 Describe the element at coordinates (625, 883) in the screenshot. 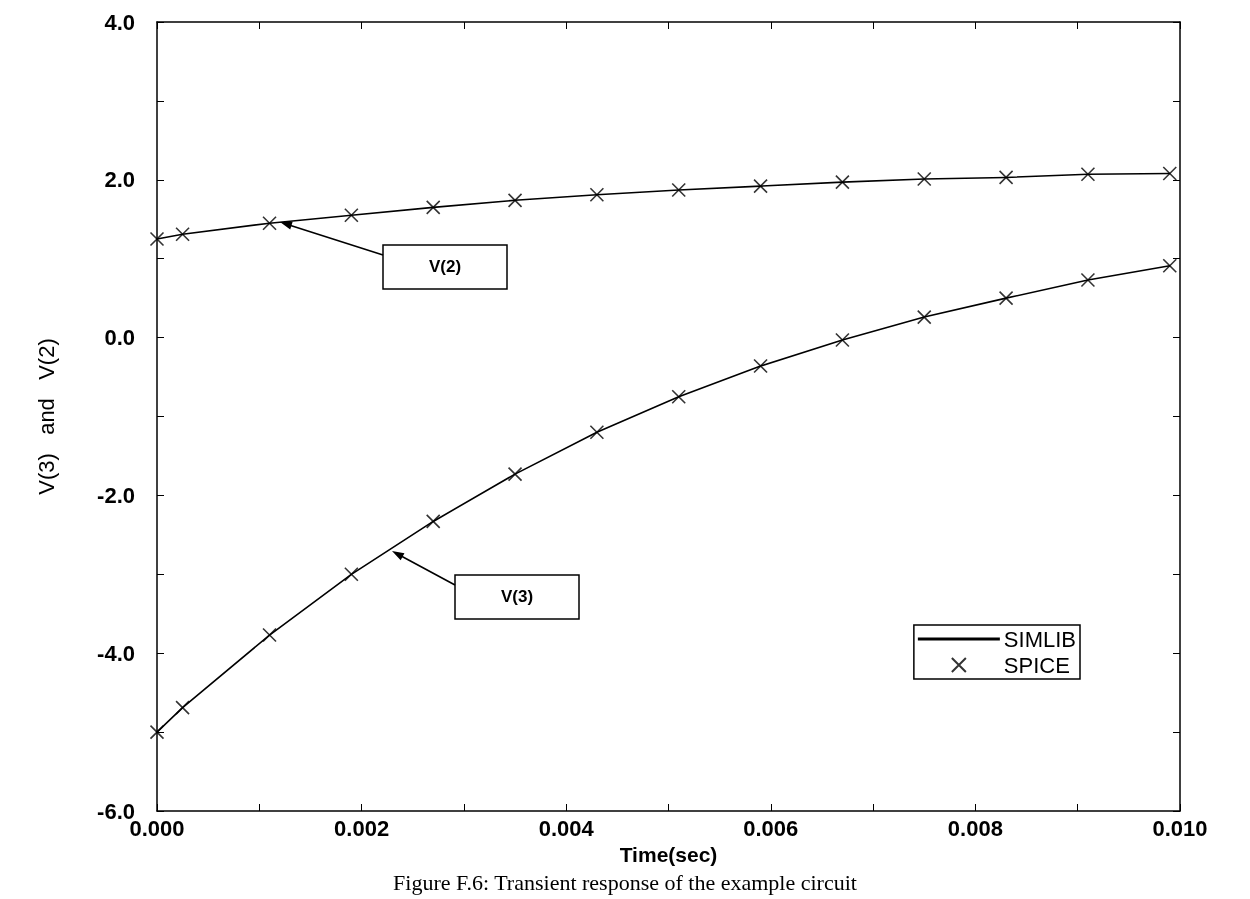

I see `text: Figure F.6: Transient response of the example circuit` at that location.